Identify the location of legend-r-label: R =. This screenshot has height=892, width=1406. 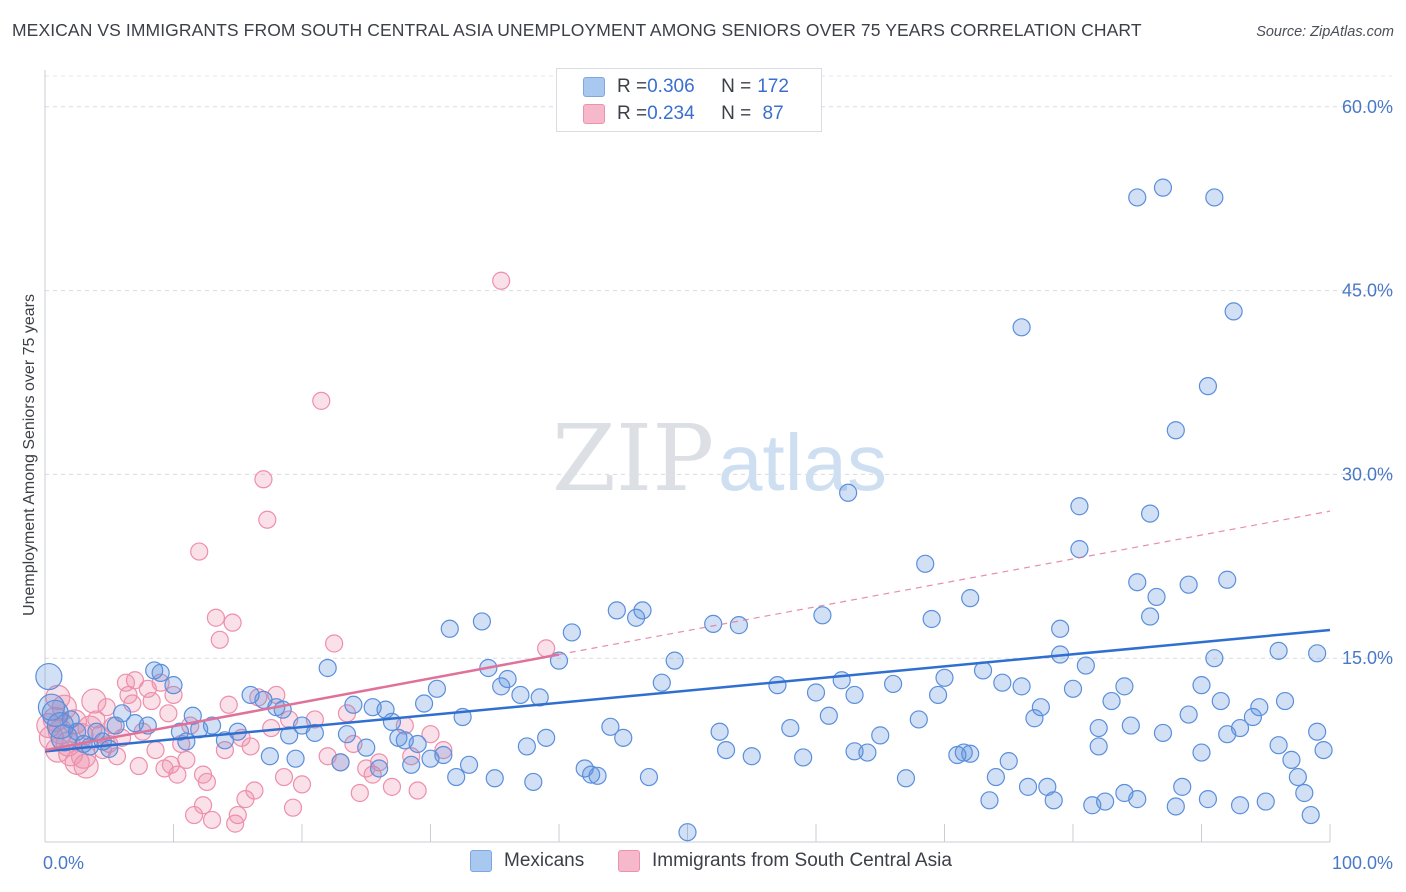
(632, 86).